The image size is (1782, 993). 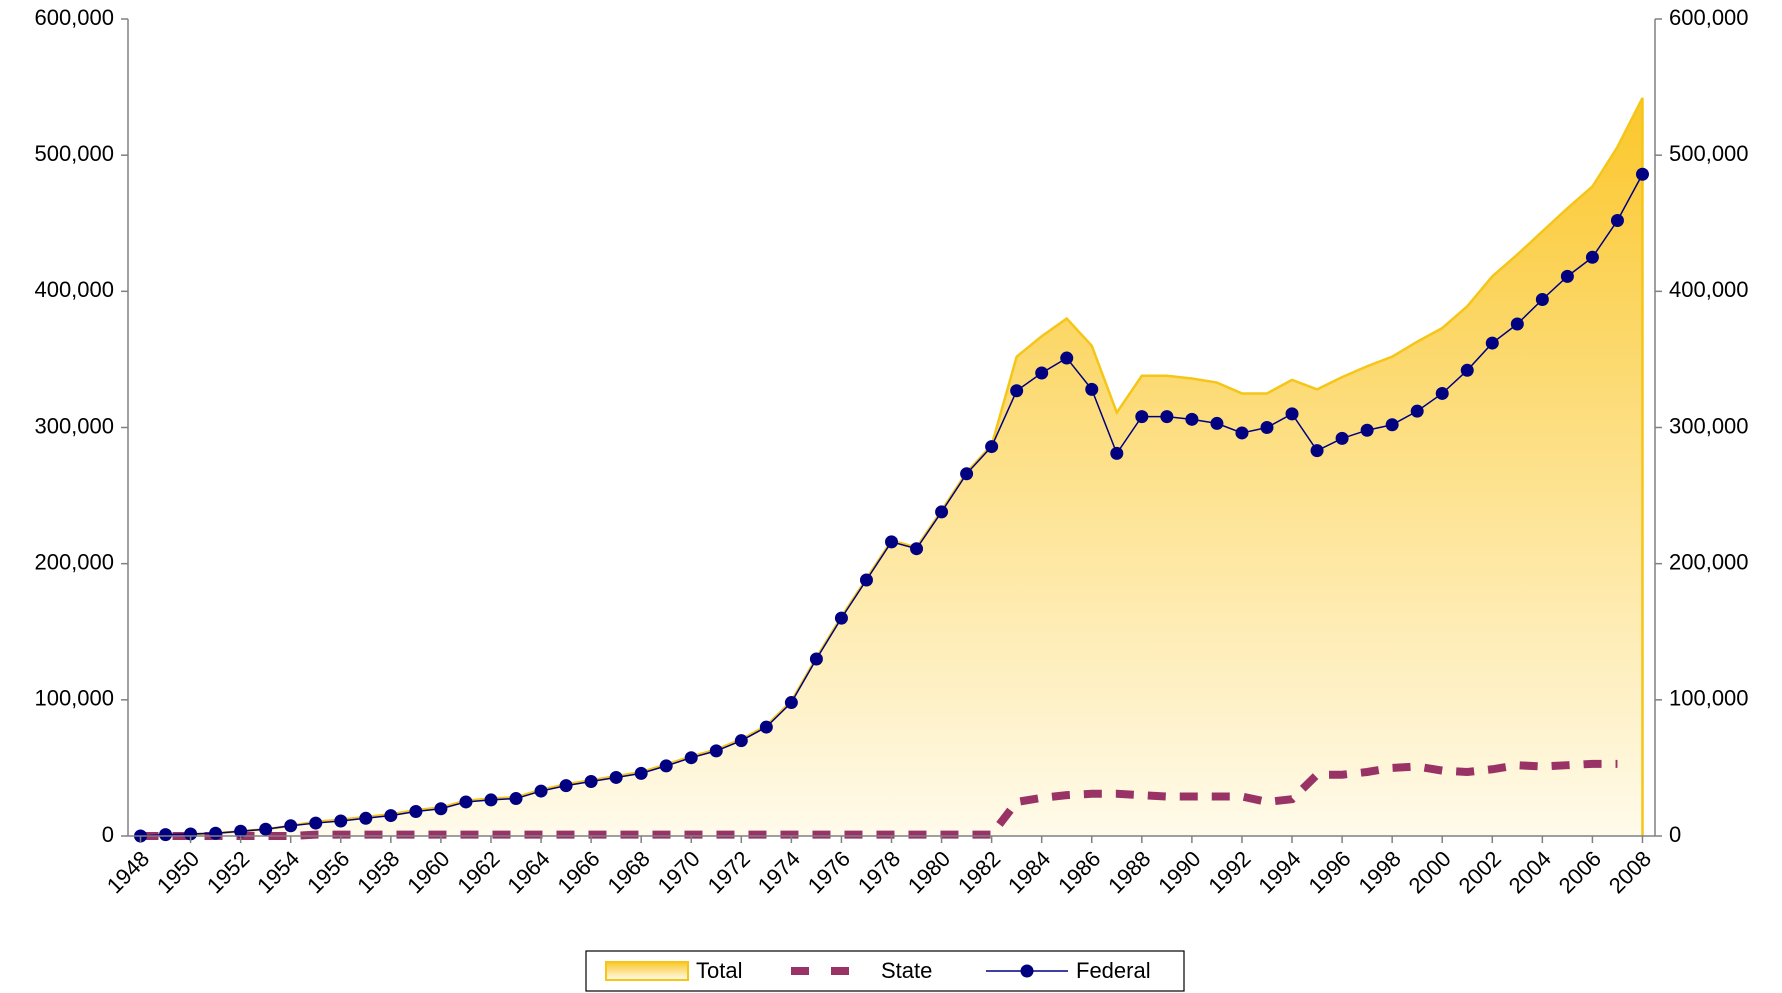 What do you see at coordinates (74, 17) in the screenshot?
I see `y-tick-label: 600,000` at bounding box center [74, 17].